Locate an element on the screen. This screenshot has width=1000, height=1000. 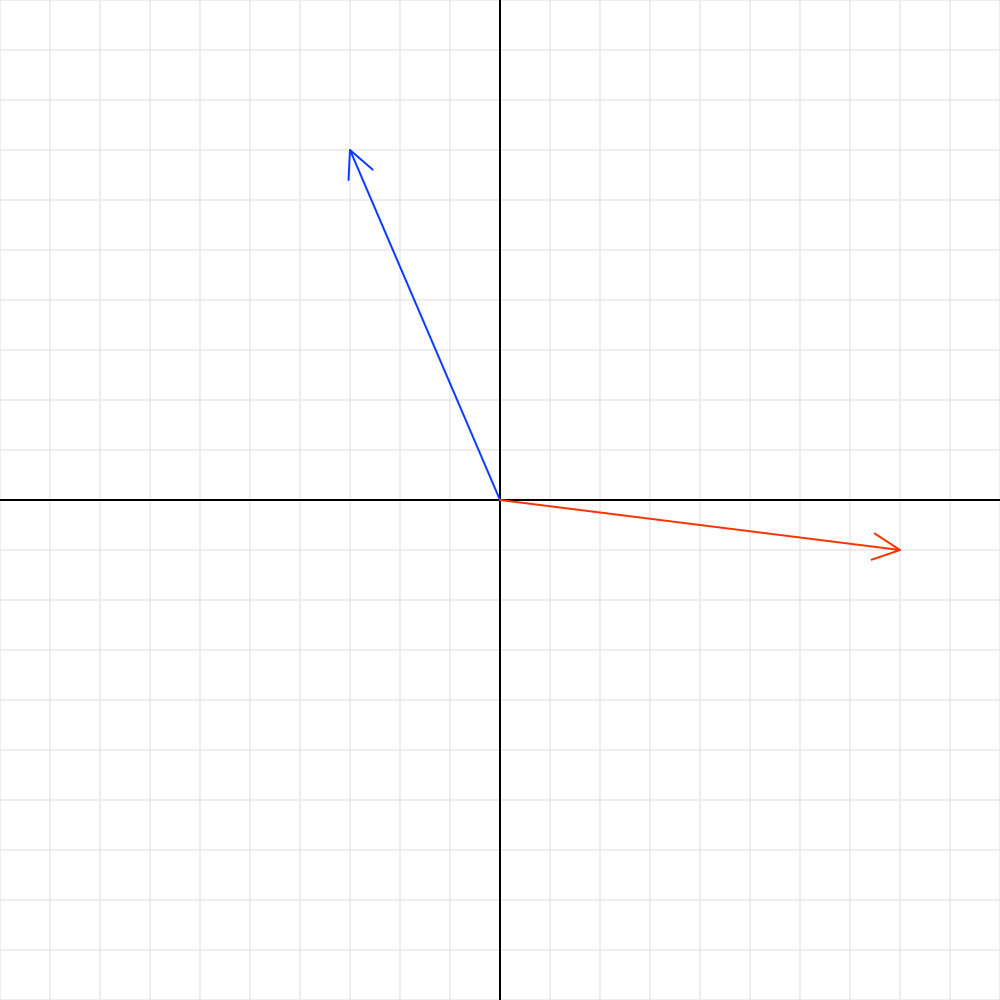
vector-red is located at coordinates (700, 530).